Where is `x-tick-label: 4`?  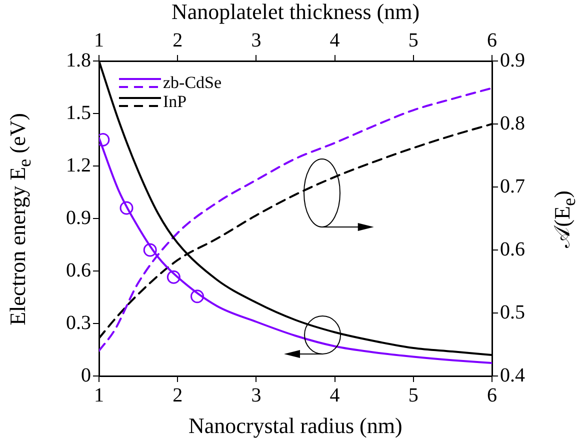
x-tick-label: 4 is located at coordinates (335, 395).